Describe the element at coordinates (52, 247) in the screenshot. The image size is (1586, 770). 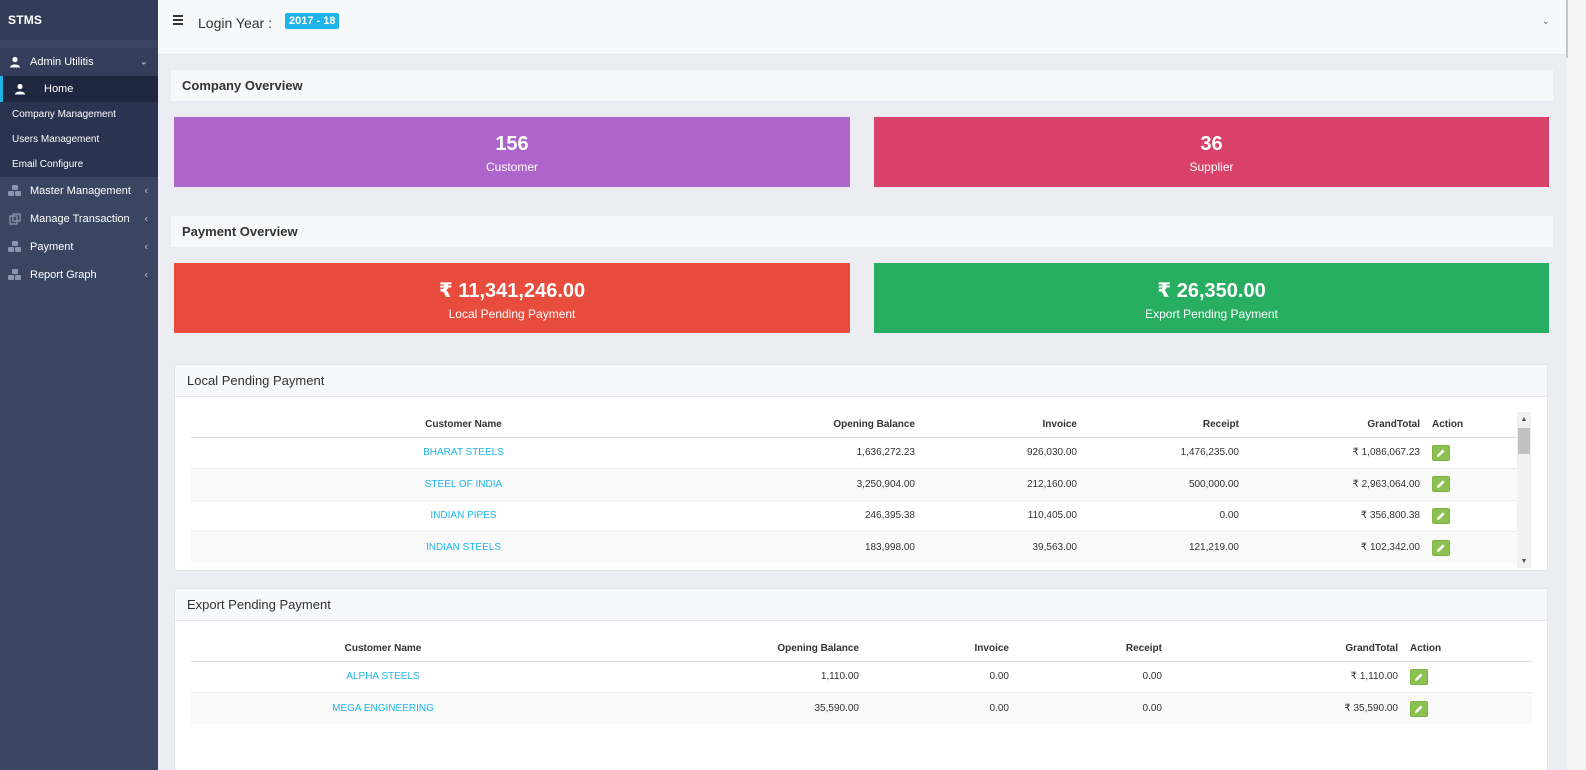
I see `sidebar-item-label: Payment` at that location.